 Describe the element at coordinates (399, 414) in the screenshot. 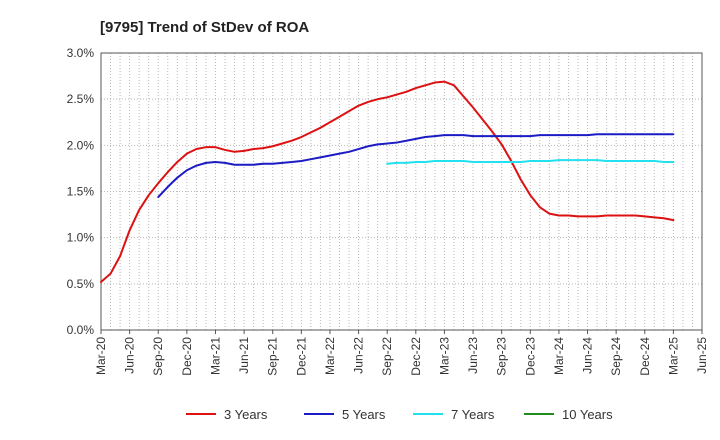

I see `legend: 3 Years 5 Years 7 Years 10 Years` at that location.